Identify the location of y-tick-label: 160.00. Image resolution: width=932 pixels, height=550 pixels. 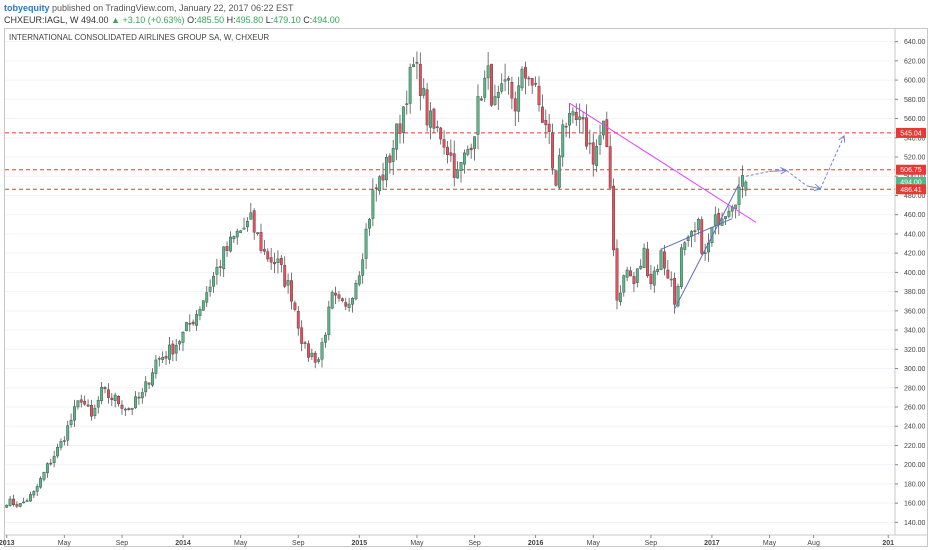
(915, 504).